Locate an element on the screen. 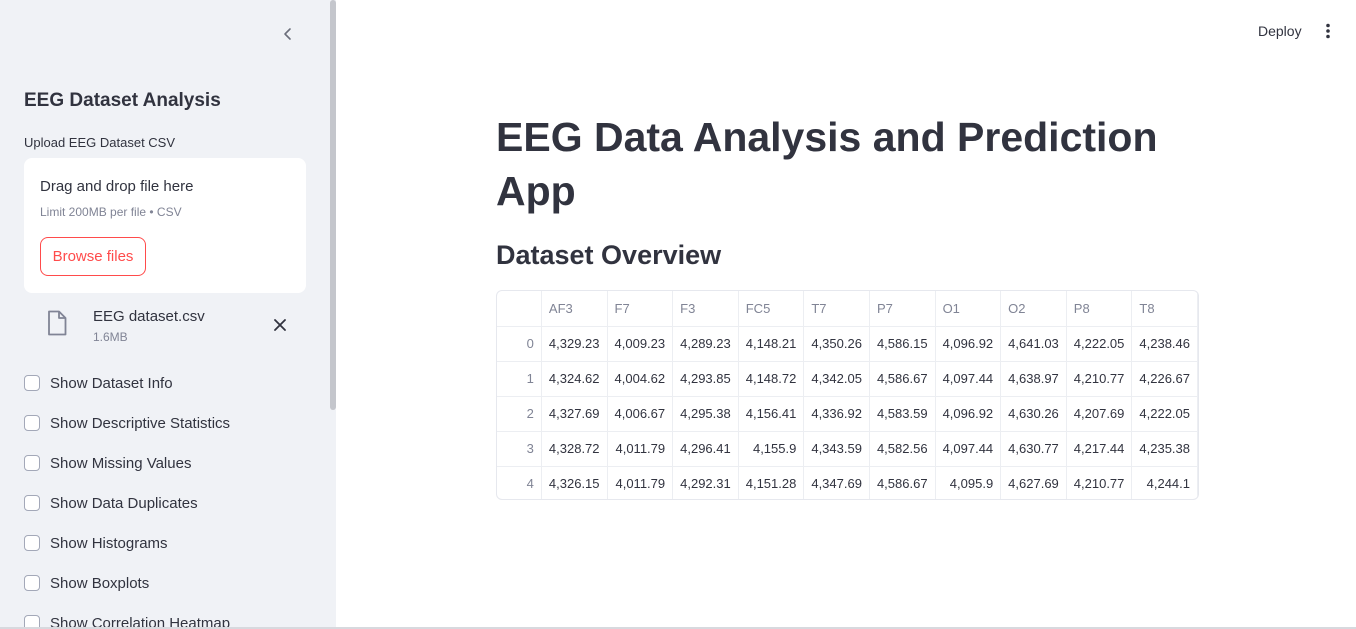 Image resolution: width=1356 pixels, height=629 pixels. row-index: 2 is located at coordinates (519, 414).